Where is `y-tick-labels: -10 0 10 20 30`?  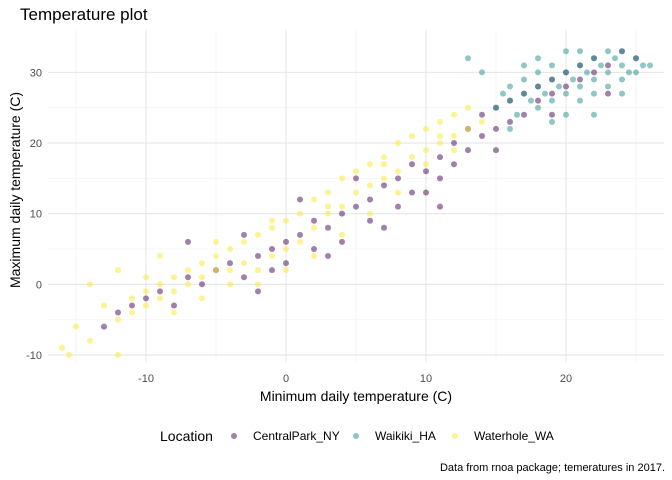 y-tick-labels: -10 0 10 20 30 is located at coordinates (34, 214).